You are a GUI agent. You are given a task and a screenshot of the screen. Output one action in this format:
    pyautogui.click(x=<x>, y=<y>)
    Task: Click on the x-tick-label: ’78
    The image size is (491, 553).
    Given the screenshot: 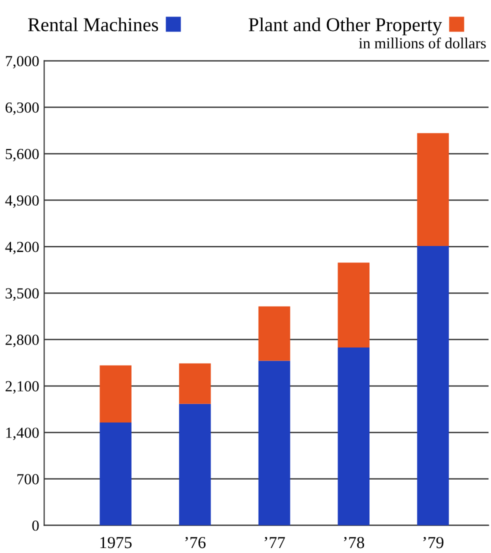 What is the action you would take?
    pyautogui.click(x=354, y=542)
    